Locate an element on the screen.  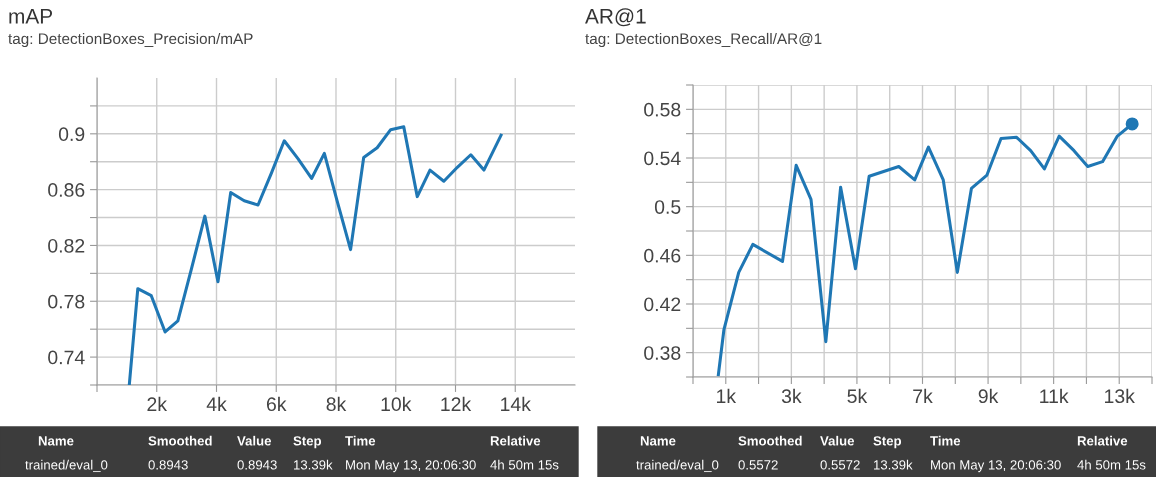
chart-title: mAP is located at coordinates (31, 16).